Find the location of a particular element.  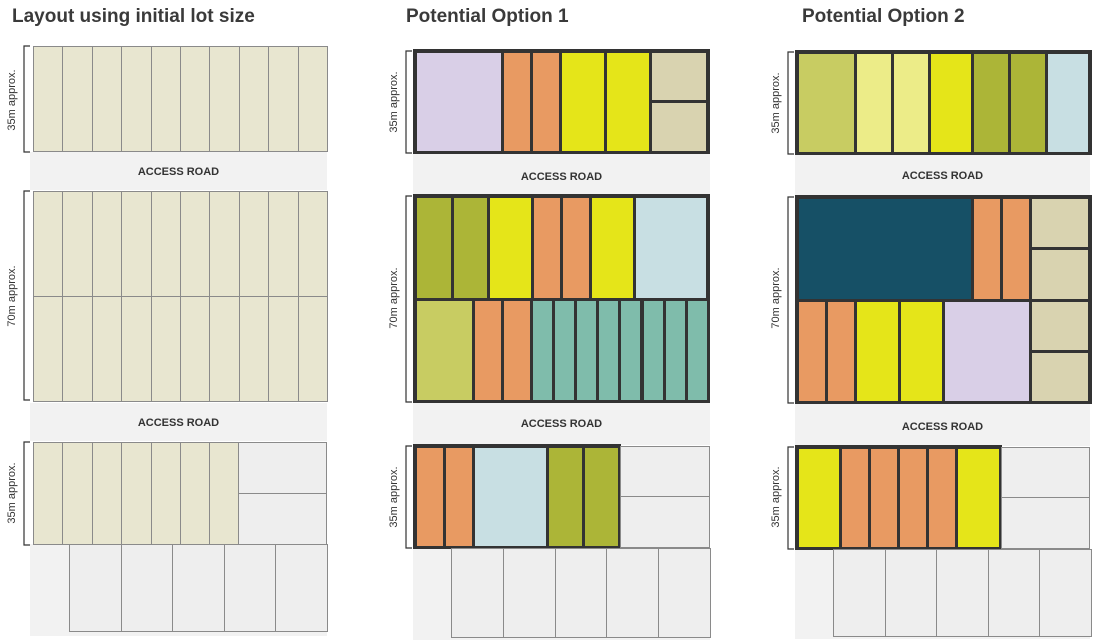

access-road-option1-2: ACCESS ROAD is located at coordinates (561, 424).